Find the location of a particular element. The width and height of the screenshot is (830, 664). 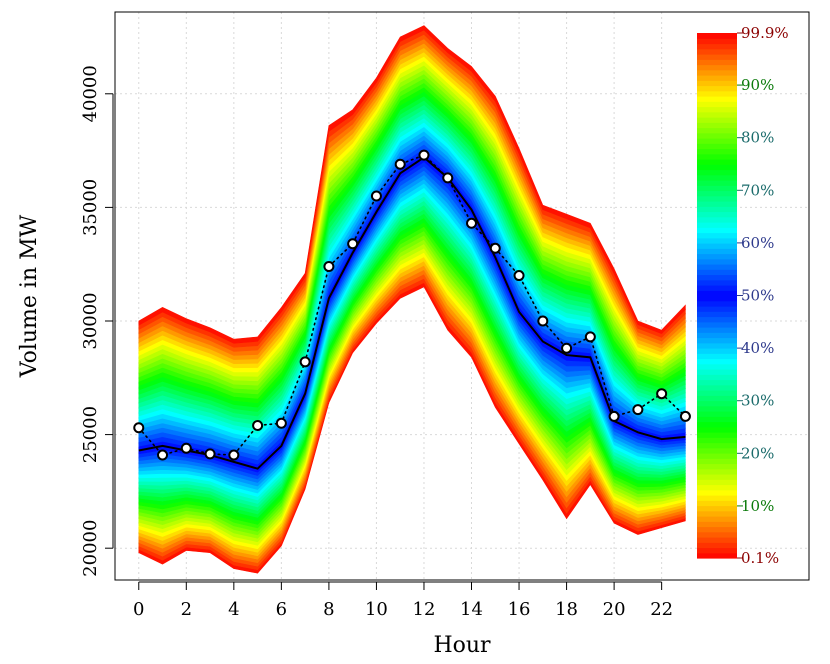

x-tick-label: 10 is located at coordinates (376, 609).